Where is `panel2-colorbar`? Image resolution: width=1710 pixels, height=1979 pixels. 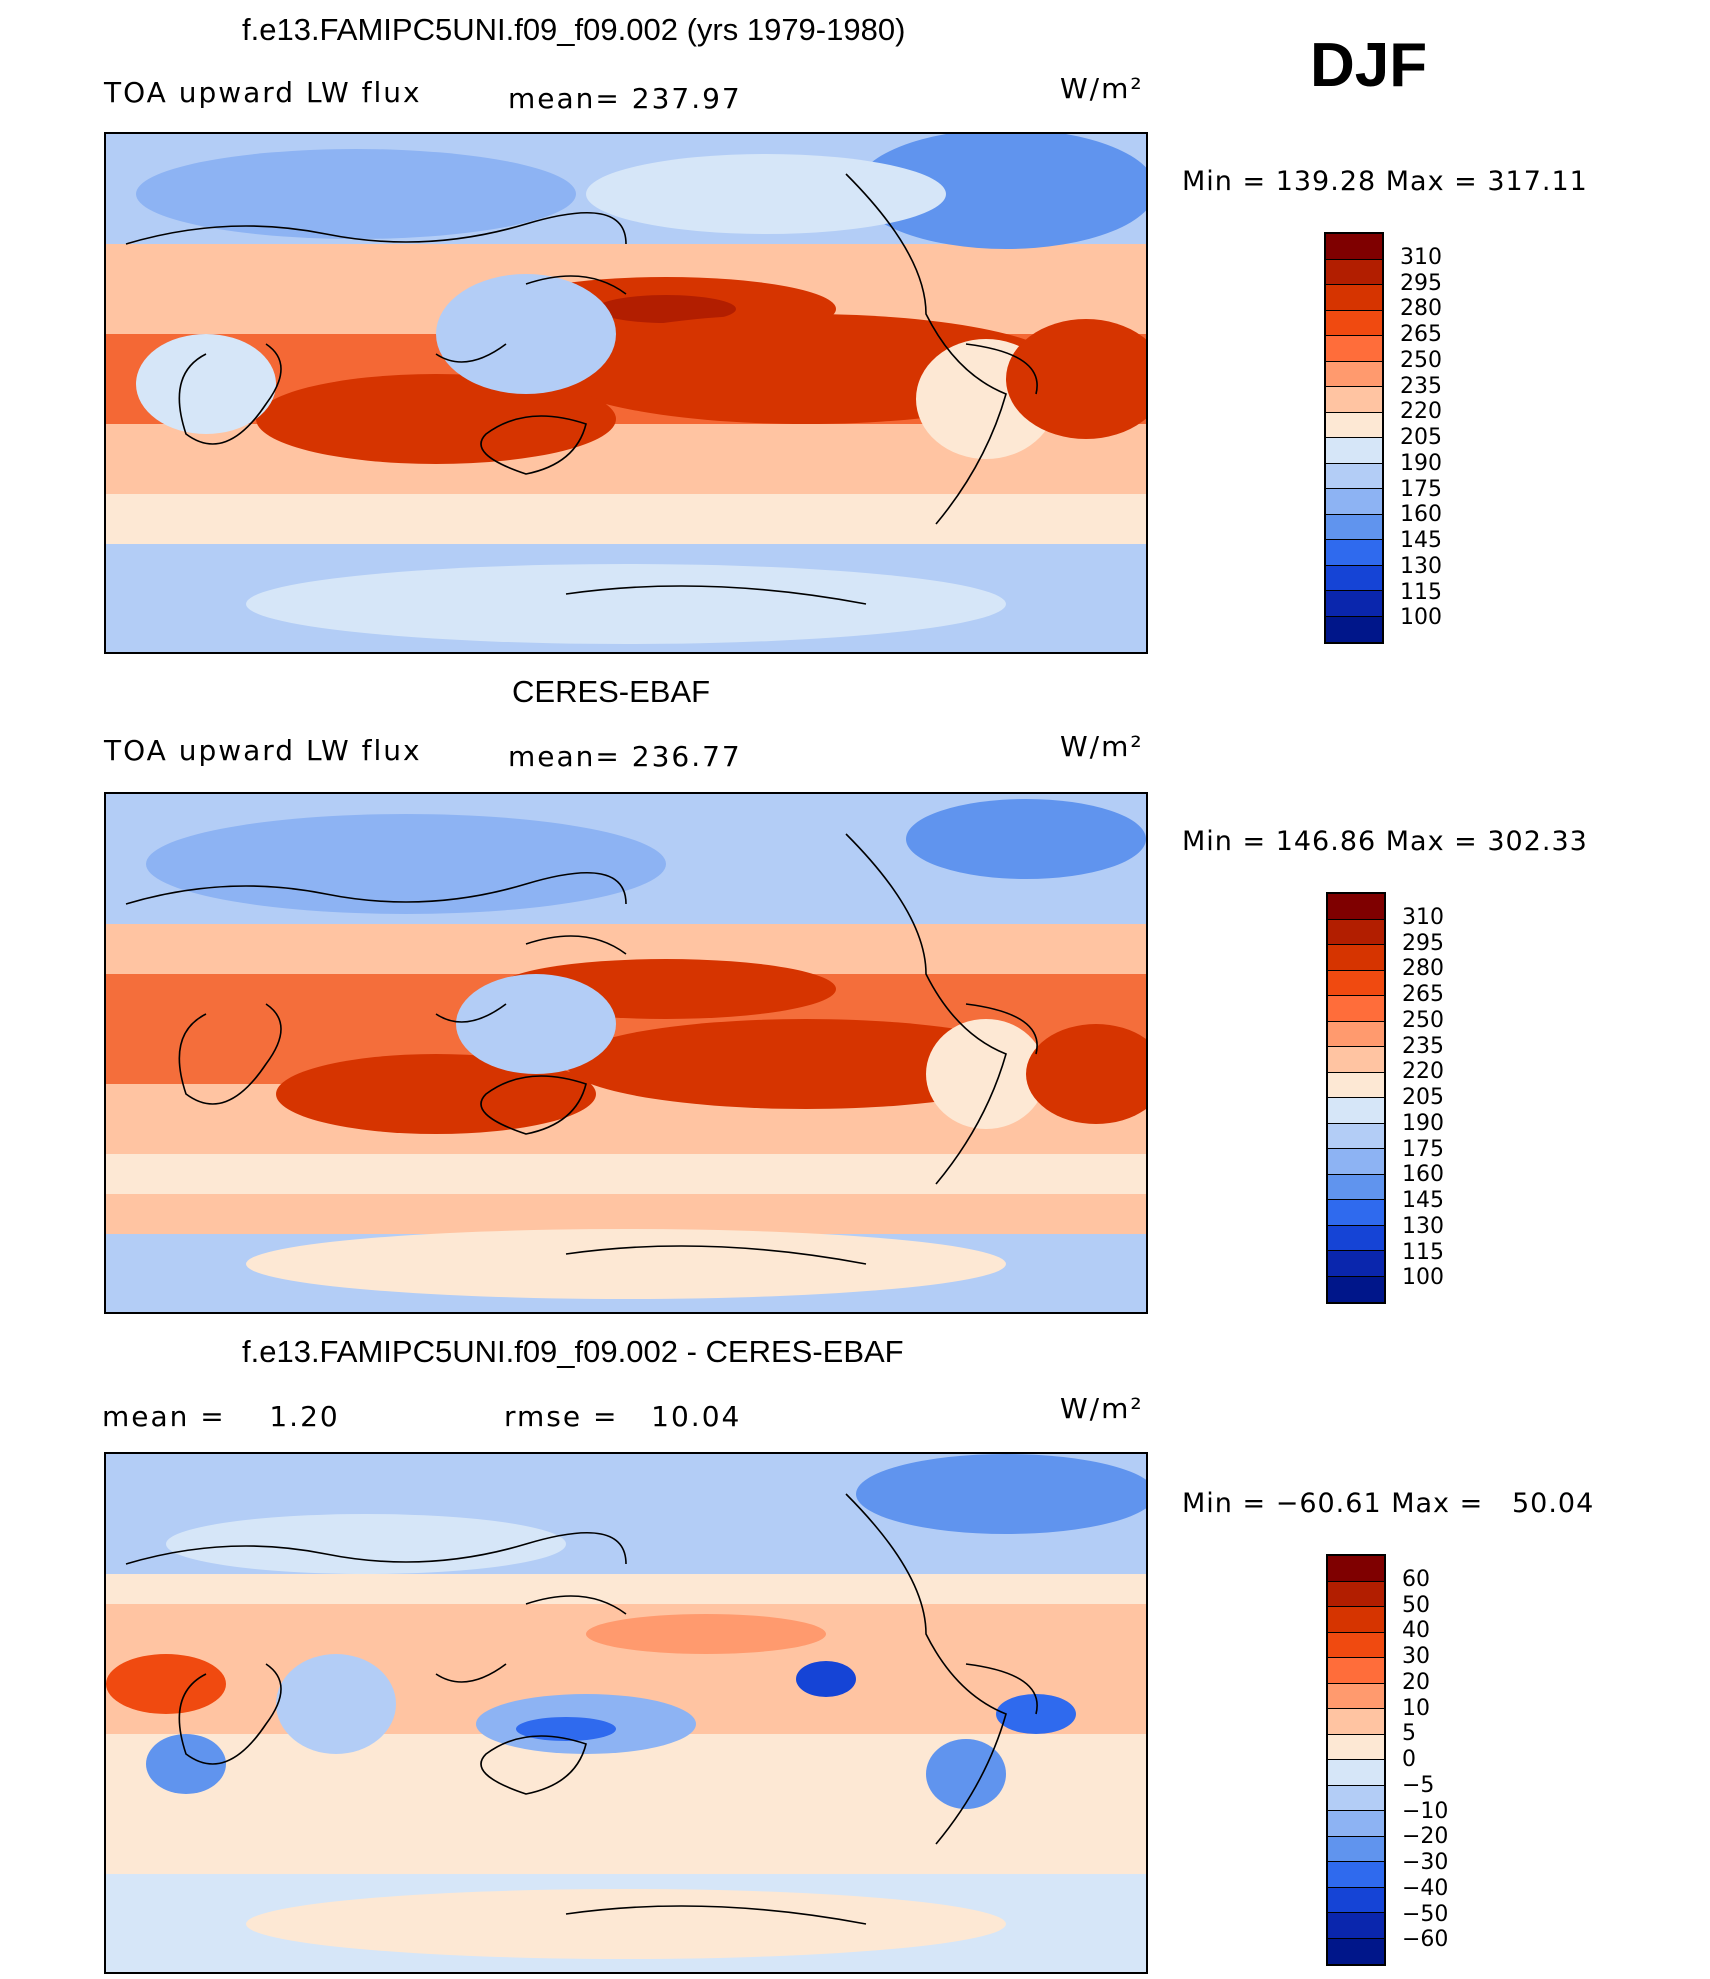 panel2-colorbar is located at coordinates (1356, 1098).